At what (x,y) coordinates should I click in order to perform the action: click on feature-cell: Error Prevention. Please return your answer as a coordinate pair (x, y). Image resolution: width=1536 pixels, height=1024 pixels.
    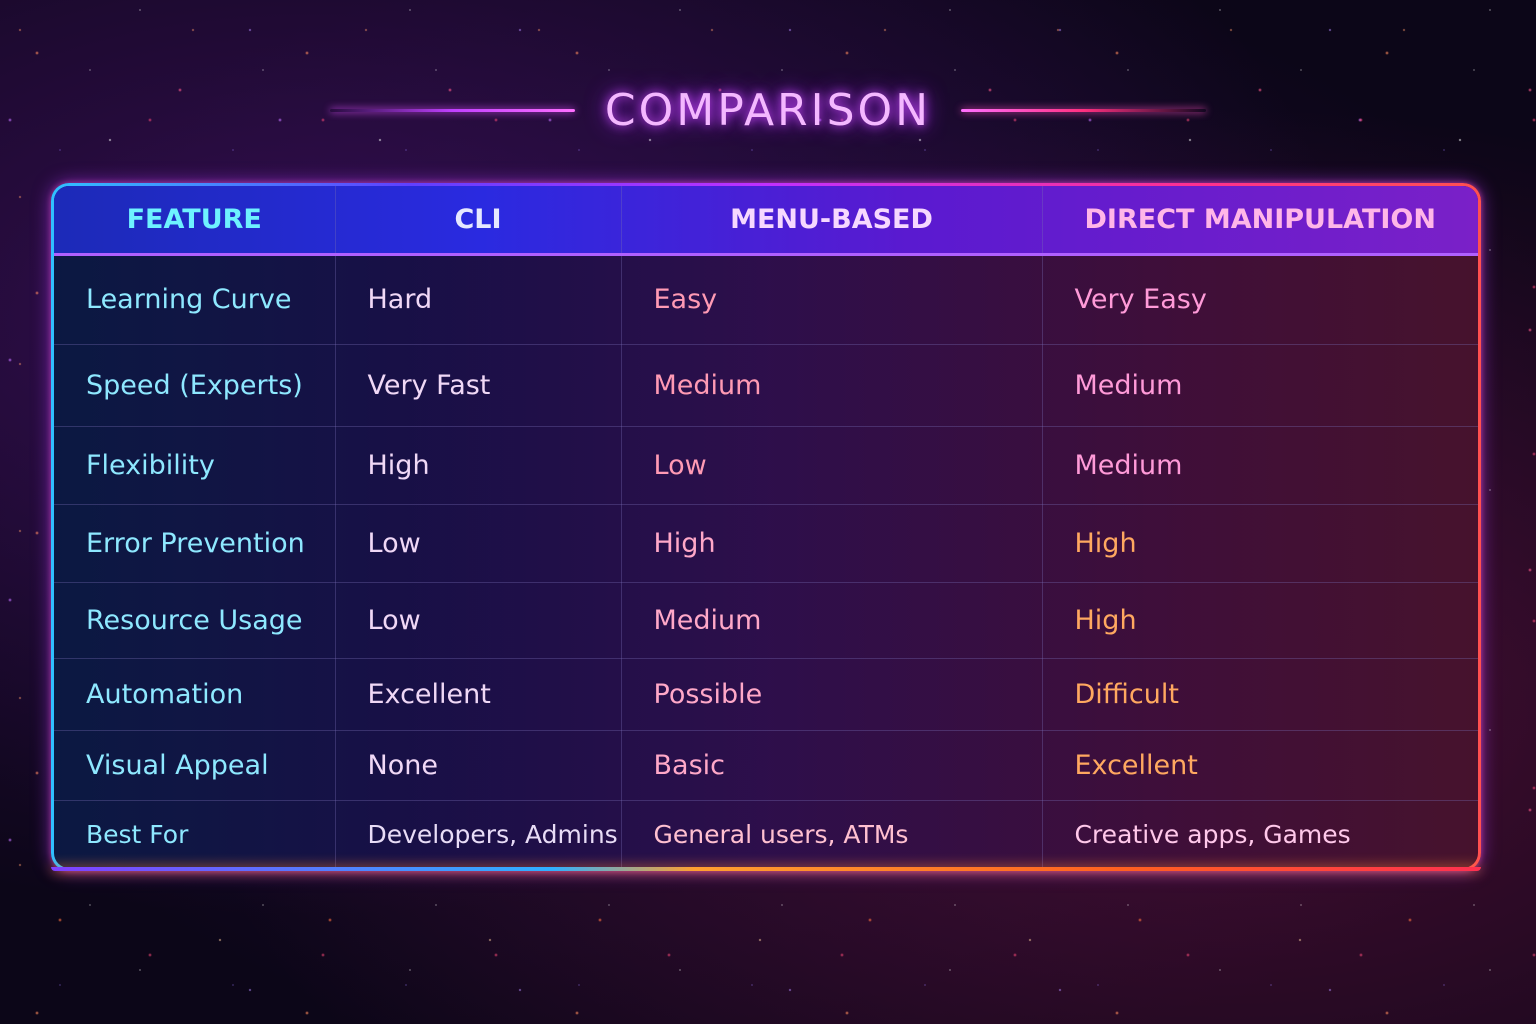
    Looking at the image, I should click on (195, 543).